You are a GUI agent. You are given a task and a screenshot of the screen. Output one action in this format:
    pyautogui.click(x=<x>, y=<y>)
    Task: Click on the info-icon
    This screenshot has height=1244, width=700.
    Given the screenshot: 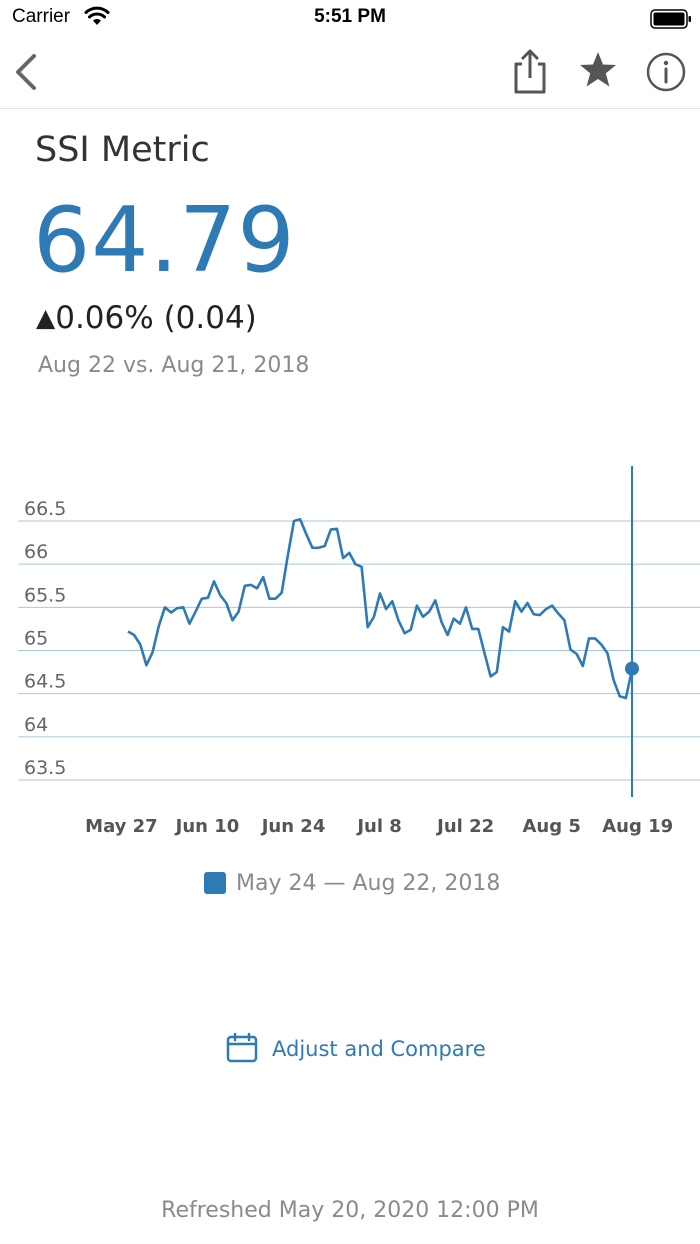 What is the action you would take?
    pyautogui.click(x=666, y=72)
    